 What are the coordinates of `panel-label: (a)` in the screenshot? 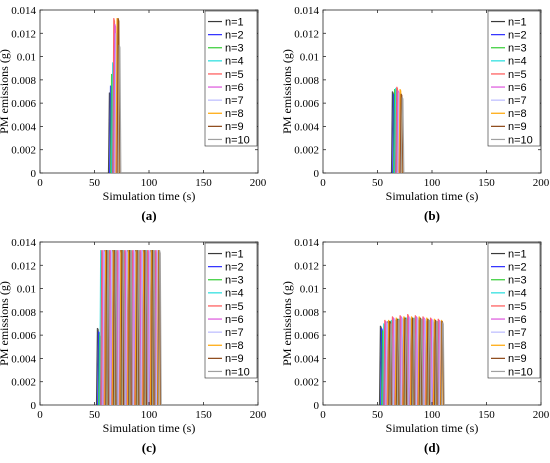 It's located at (148, 215).